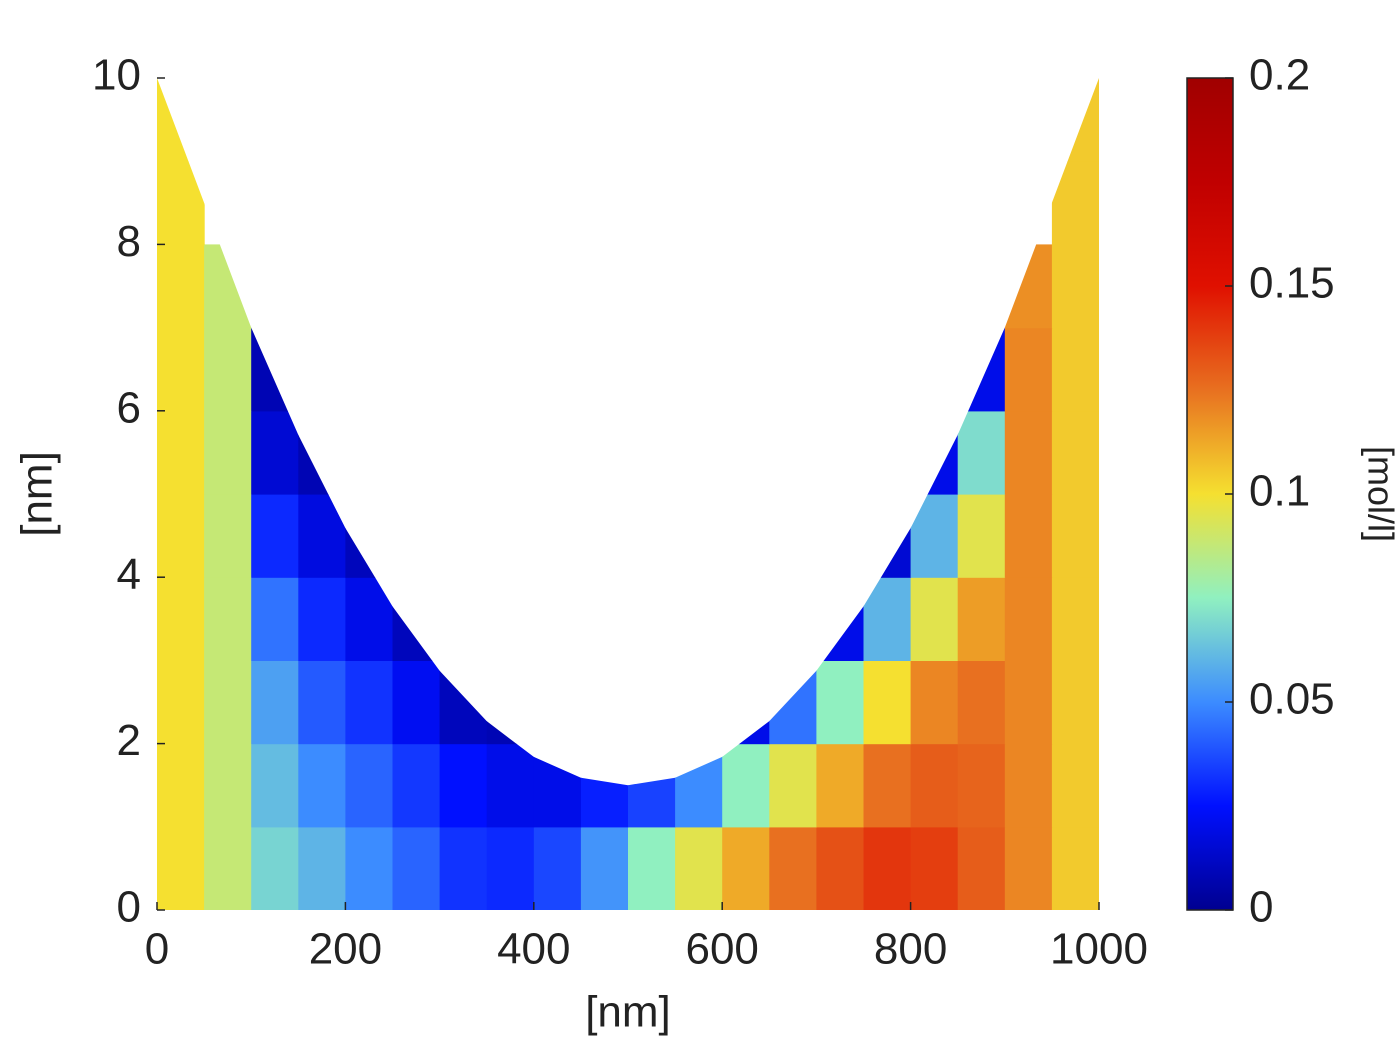 This screenshot has height=1055, width=1400. What do you see at coordinates (157, 949) in the screenshot?
I see `x-tick-label: 0` at bounding box center [157, 949].